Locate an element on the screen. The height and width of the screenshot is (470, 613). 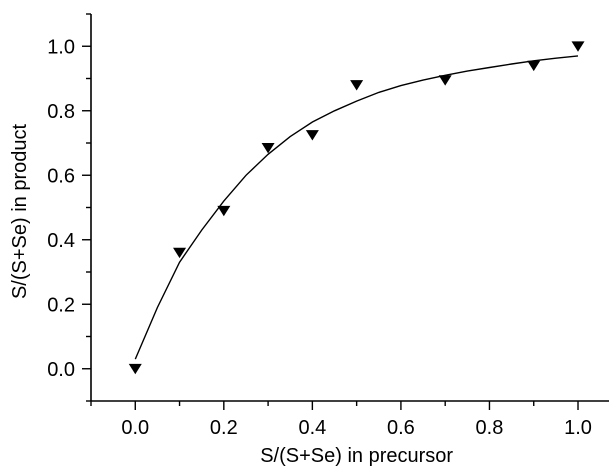
x-tick-label: 0.0 is located at coordinates (135, 428).